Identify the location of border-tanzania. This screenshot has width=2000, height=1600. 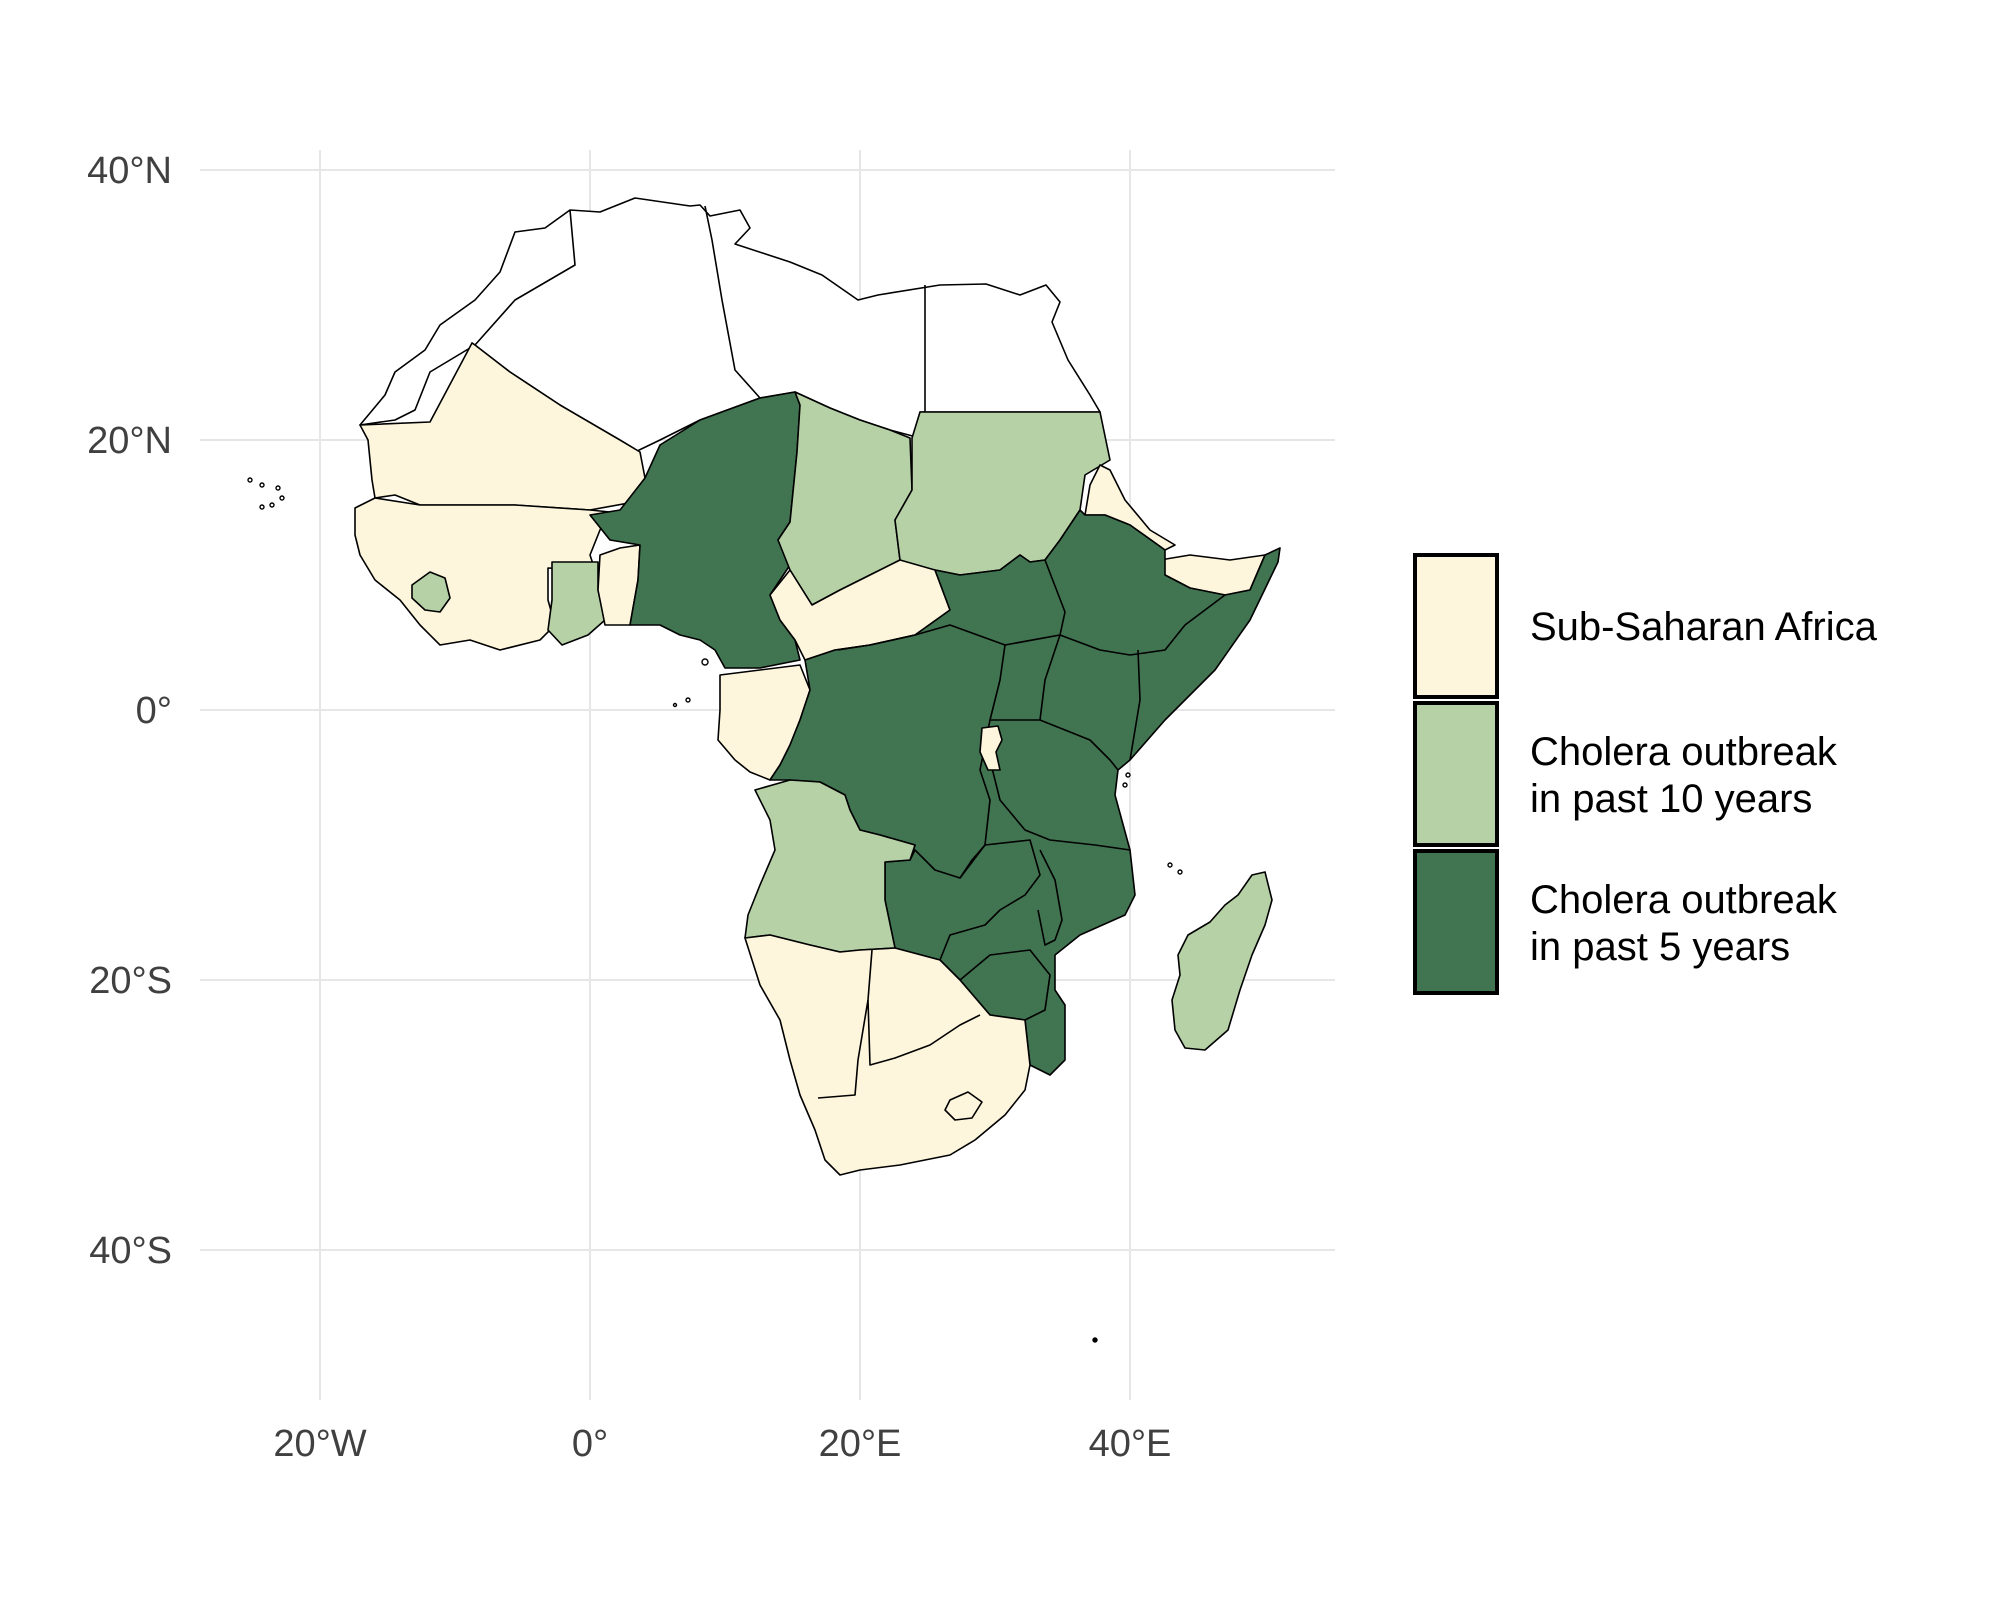
(1060, 805).